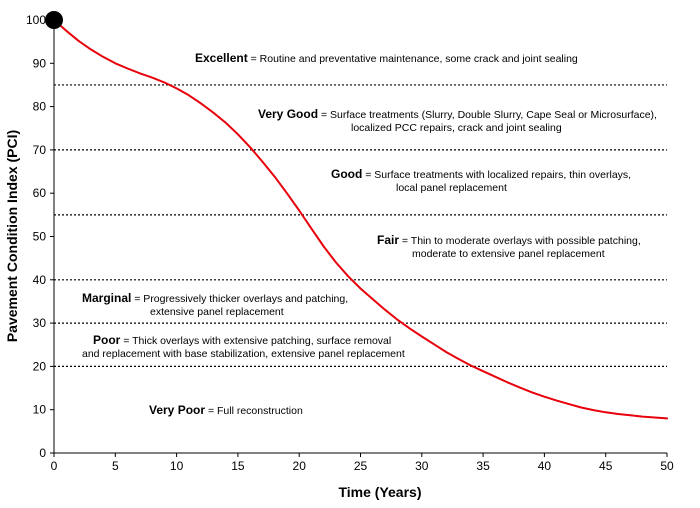 This screenshot has width=700, height=508. What do you see at coordinates (40, 237) in the screenshot?
I see `y-tick-label: 50` at bounding box center [40, 237].